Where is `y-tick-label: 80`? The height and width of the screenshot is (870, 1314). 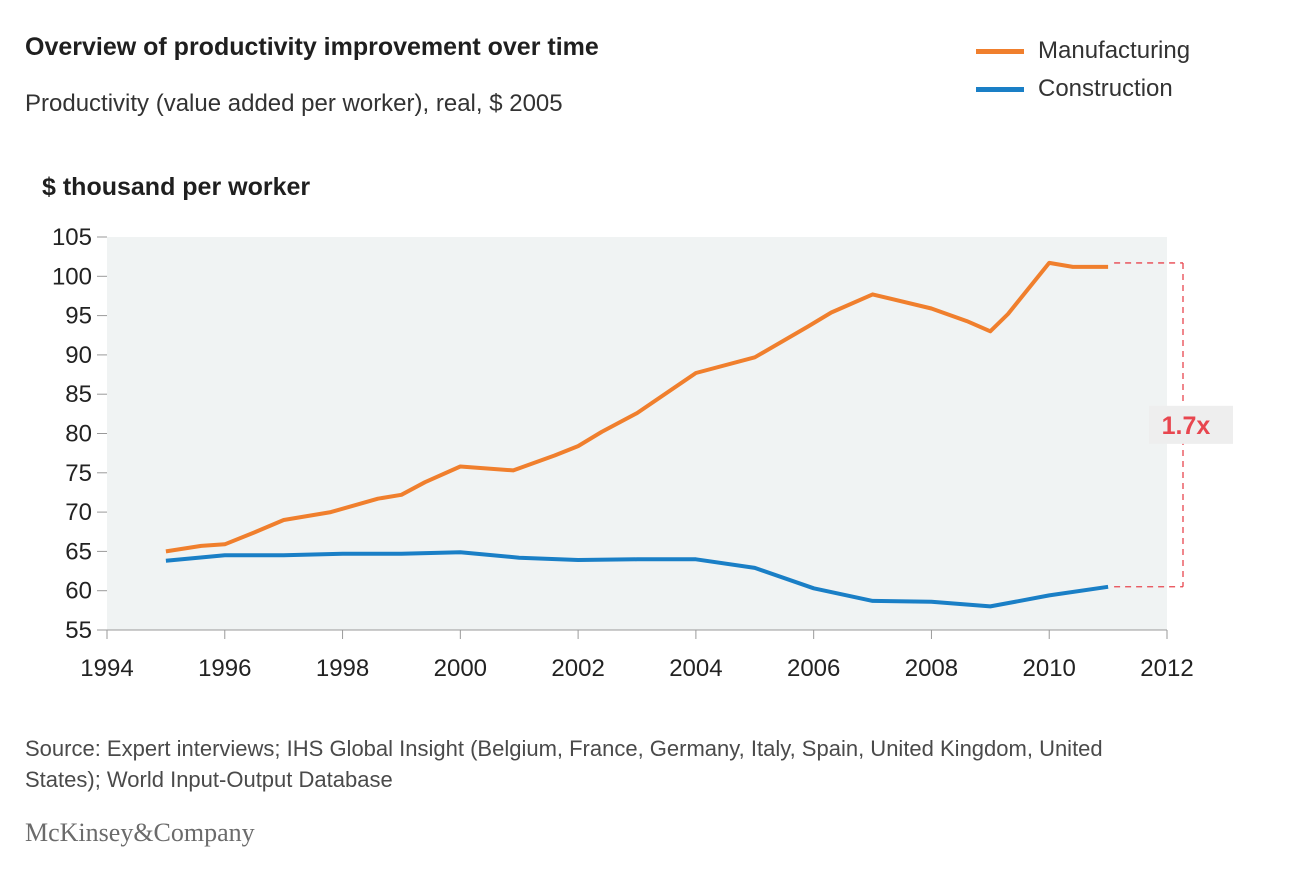
y-tick-label: 80 is located at coordinates (78, 434).